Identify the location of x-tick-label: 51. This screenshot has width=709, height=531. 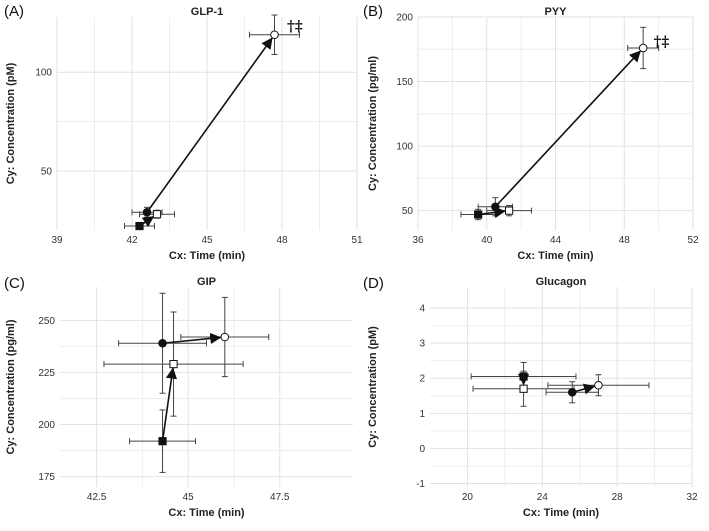
(357, 240).